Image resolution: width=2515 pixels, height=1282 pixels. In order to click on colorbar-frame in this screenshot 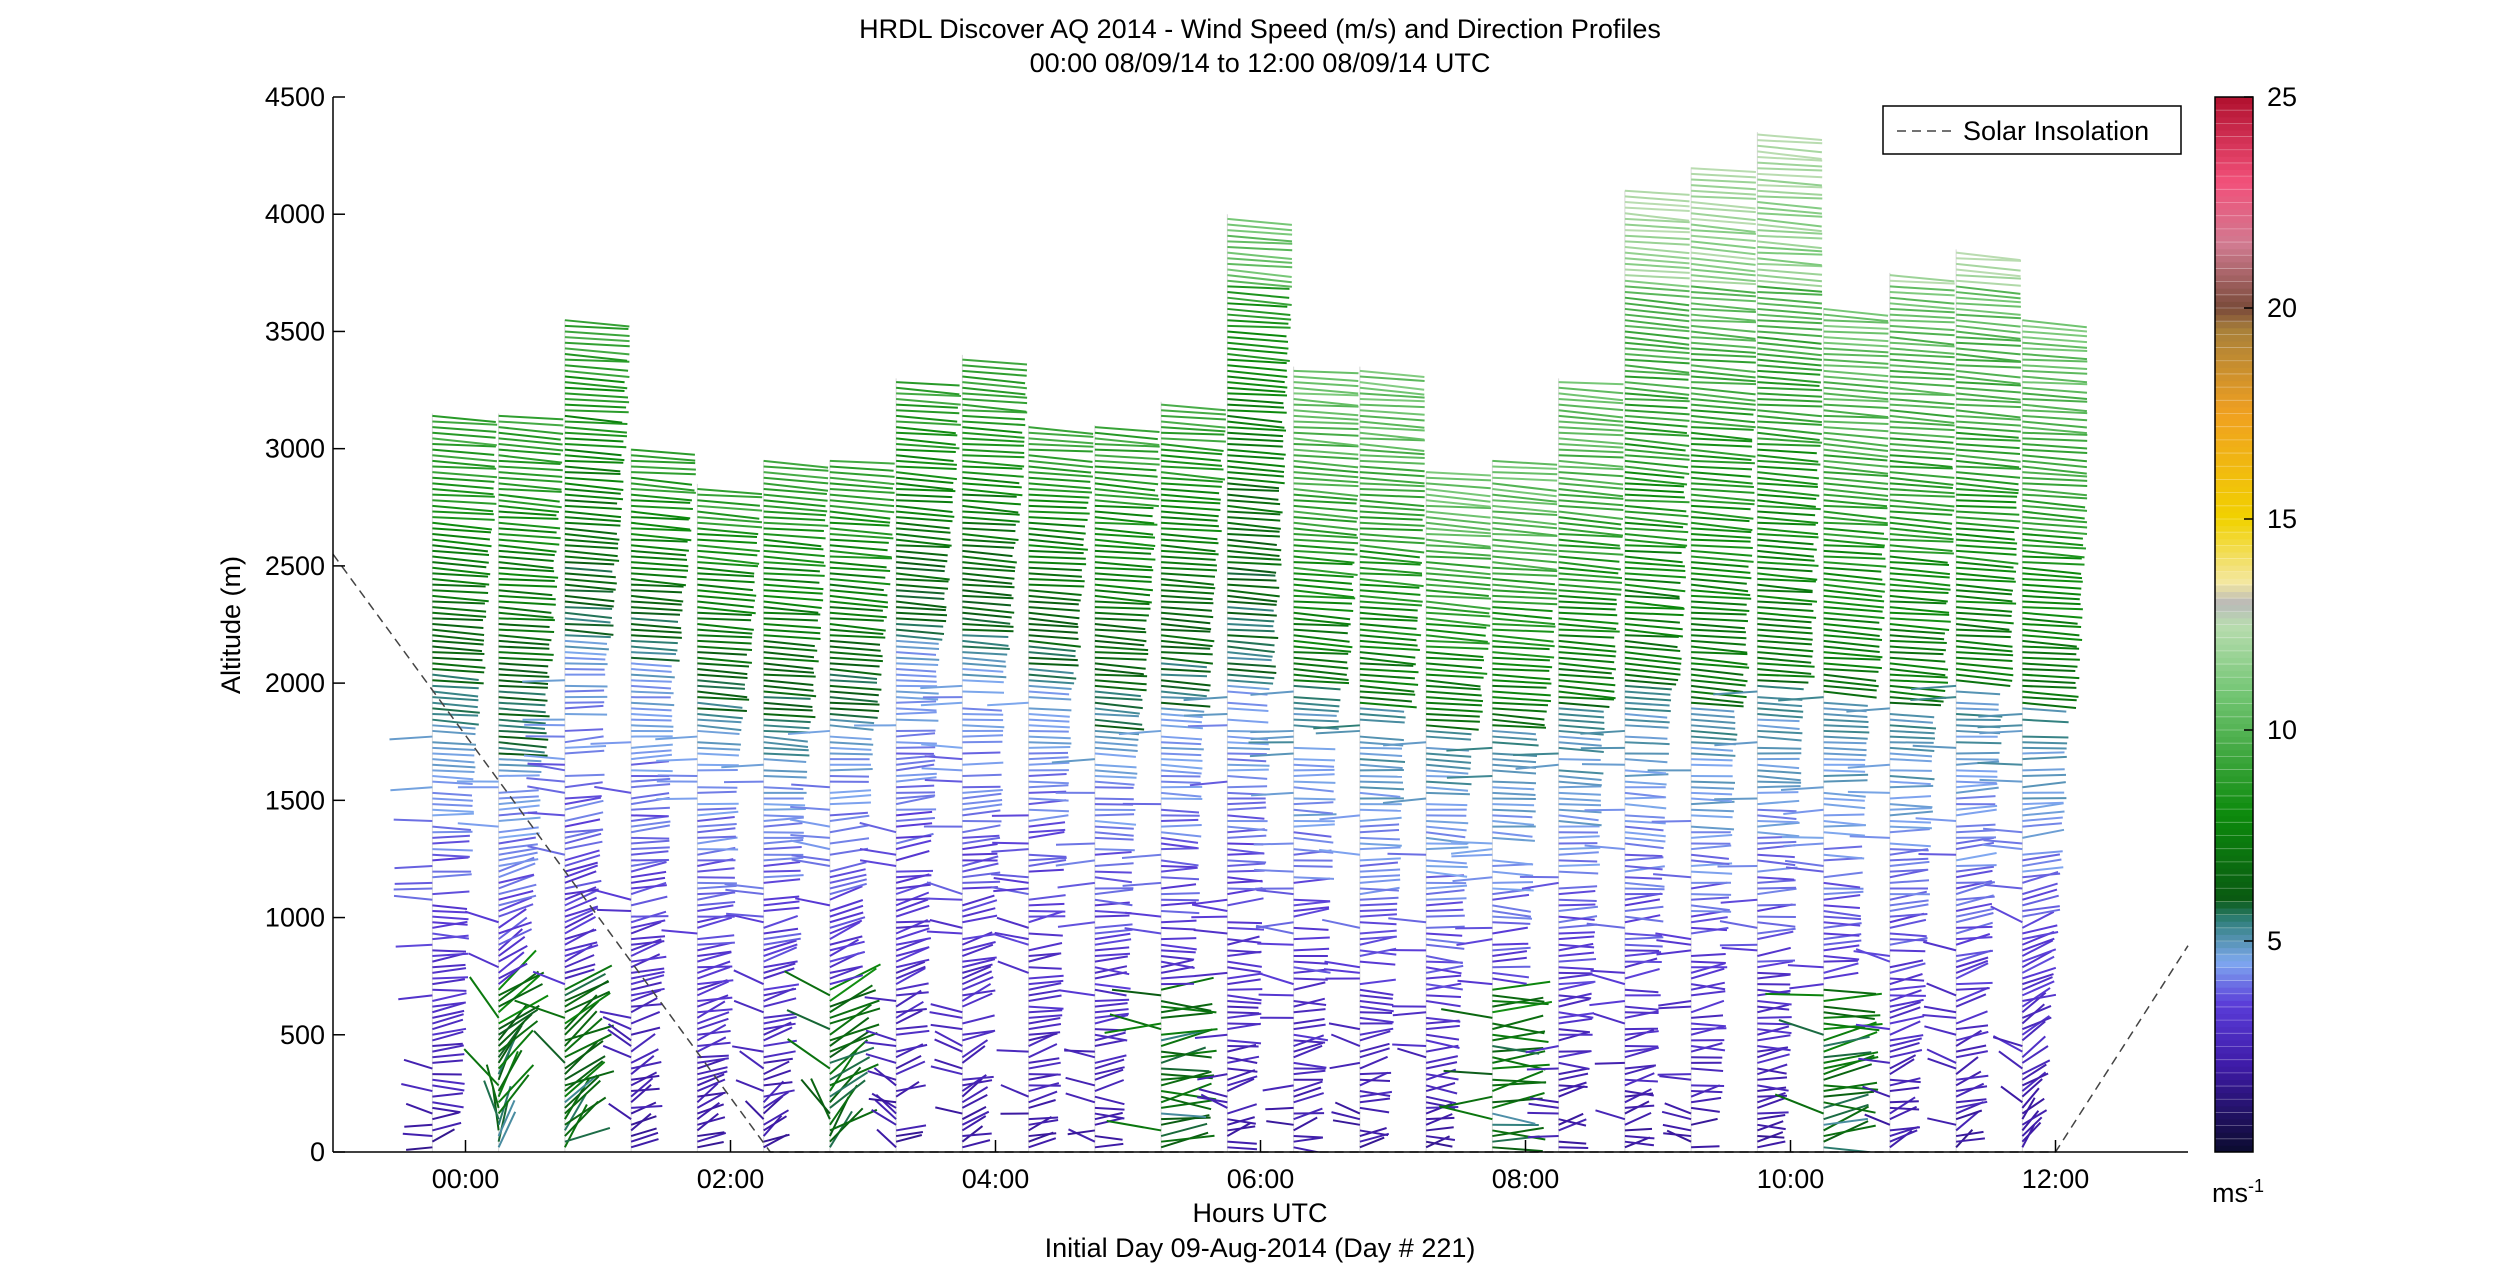, I will do `click(2234, 624)`.